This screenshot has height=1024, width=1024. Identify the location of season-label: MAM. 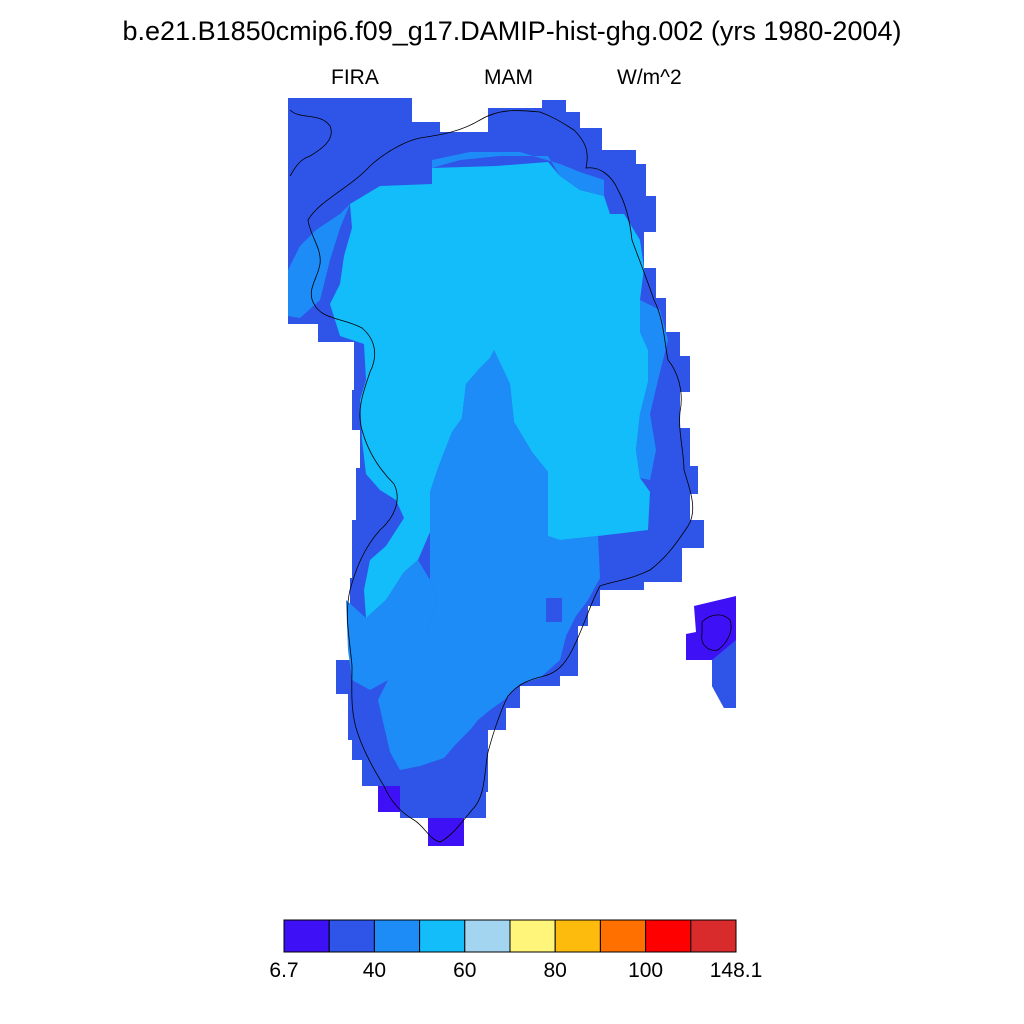
(508, 77).